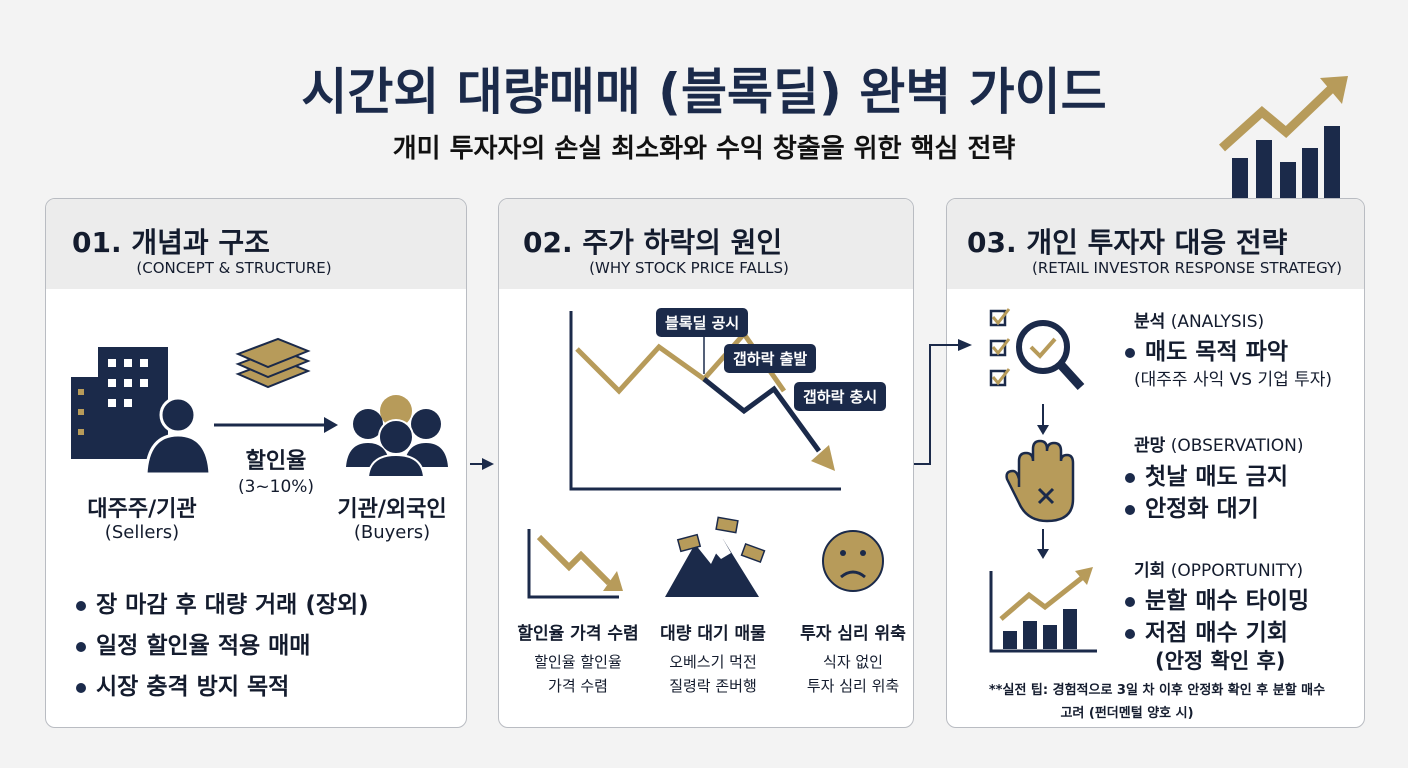 Image resolution: width=1408 pixels, height=768 pixels. Describe the element at coordinates (1220, 661) in the screenshot. I see `step-note: (안정 확인 후)` at that location.